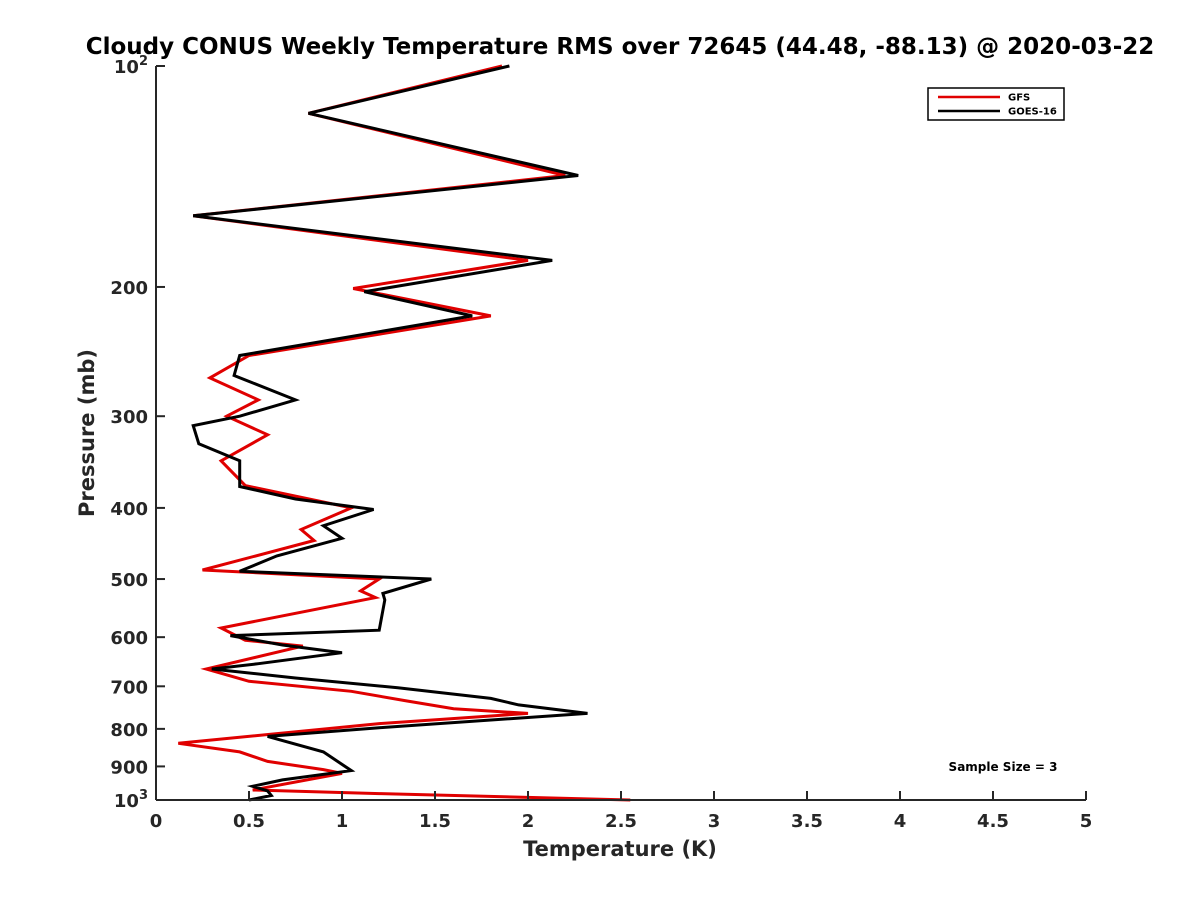  I want to click on x-tick-label: 5, so click(1086, 821).